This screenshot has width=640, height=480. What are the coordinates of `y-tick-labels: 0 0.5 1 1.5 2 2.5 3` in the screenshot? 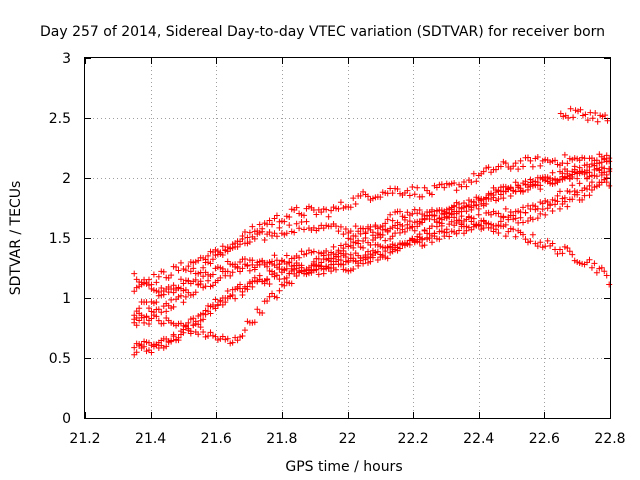 It's located at (60, 239).